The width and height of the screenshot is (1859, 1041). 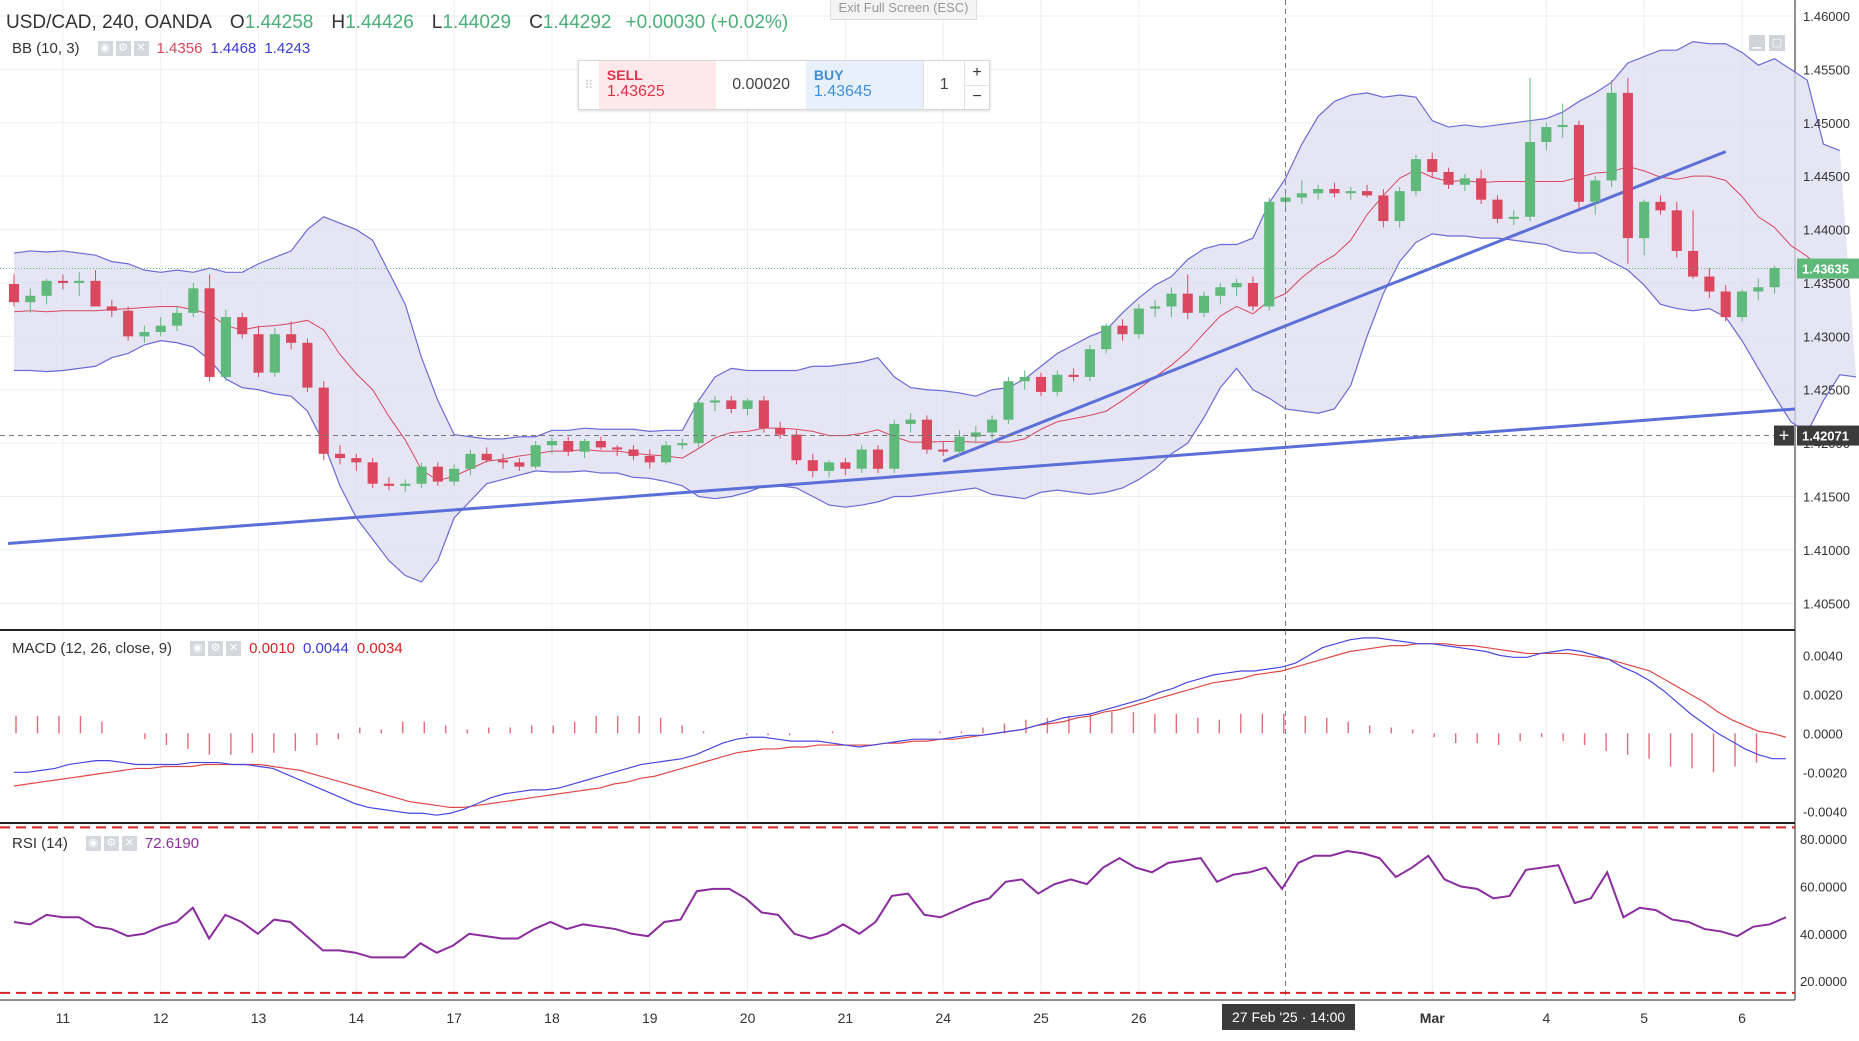 What do you see at coordinates (977, 73) in the screenshot?
I see `increment-button: +` at bounding box center [977, 73].